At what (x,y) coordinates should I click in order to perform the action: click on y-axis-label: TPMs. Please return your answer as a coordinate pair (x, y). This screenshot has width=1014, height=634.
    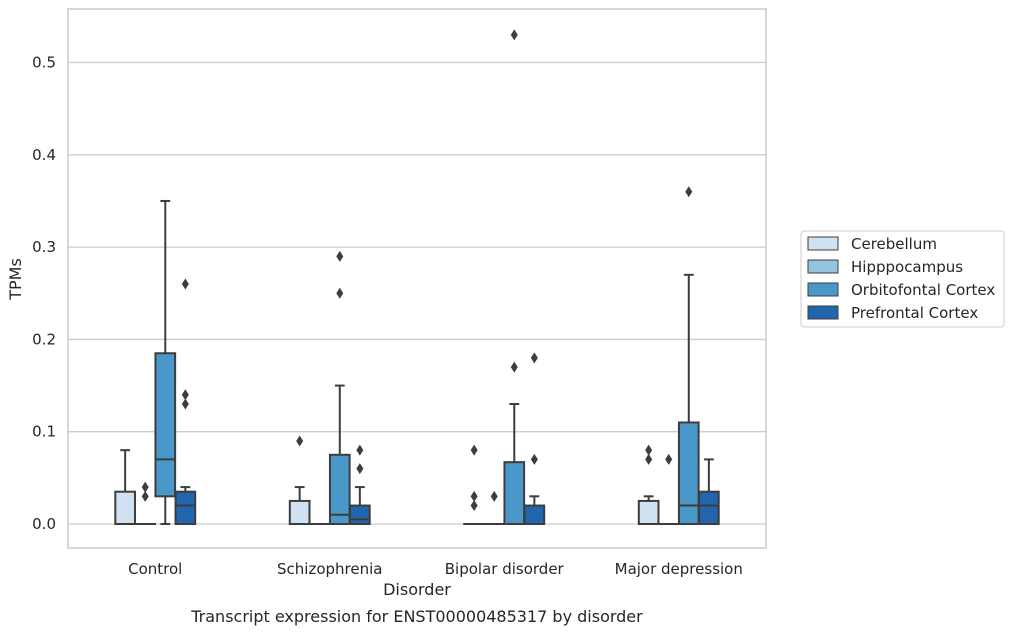
    Looking at the image, I should click on (15, 279).